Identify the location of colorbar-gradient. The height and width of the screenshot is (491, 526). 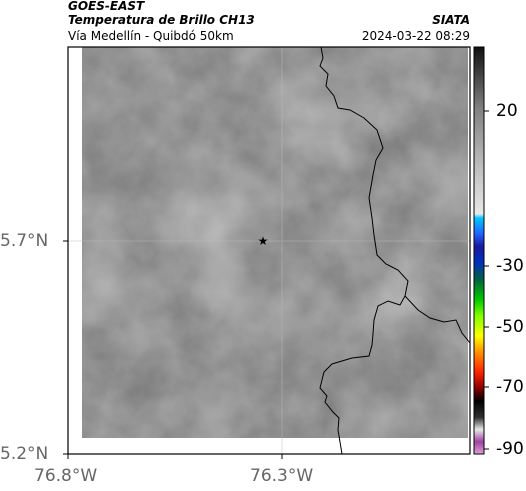
(479, 250).